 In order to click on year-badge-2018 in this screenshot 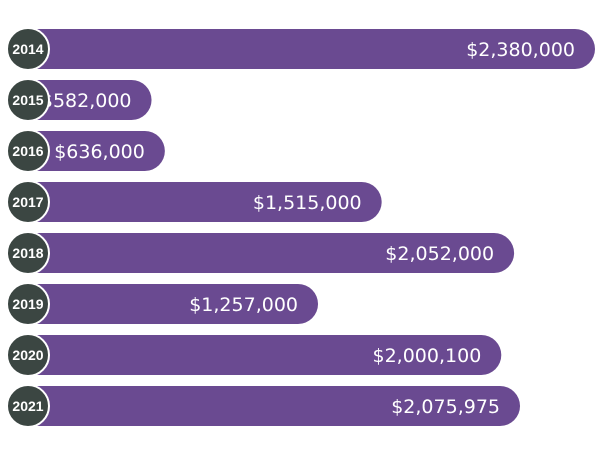, I will do `click(28, 253)`.